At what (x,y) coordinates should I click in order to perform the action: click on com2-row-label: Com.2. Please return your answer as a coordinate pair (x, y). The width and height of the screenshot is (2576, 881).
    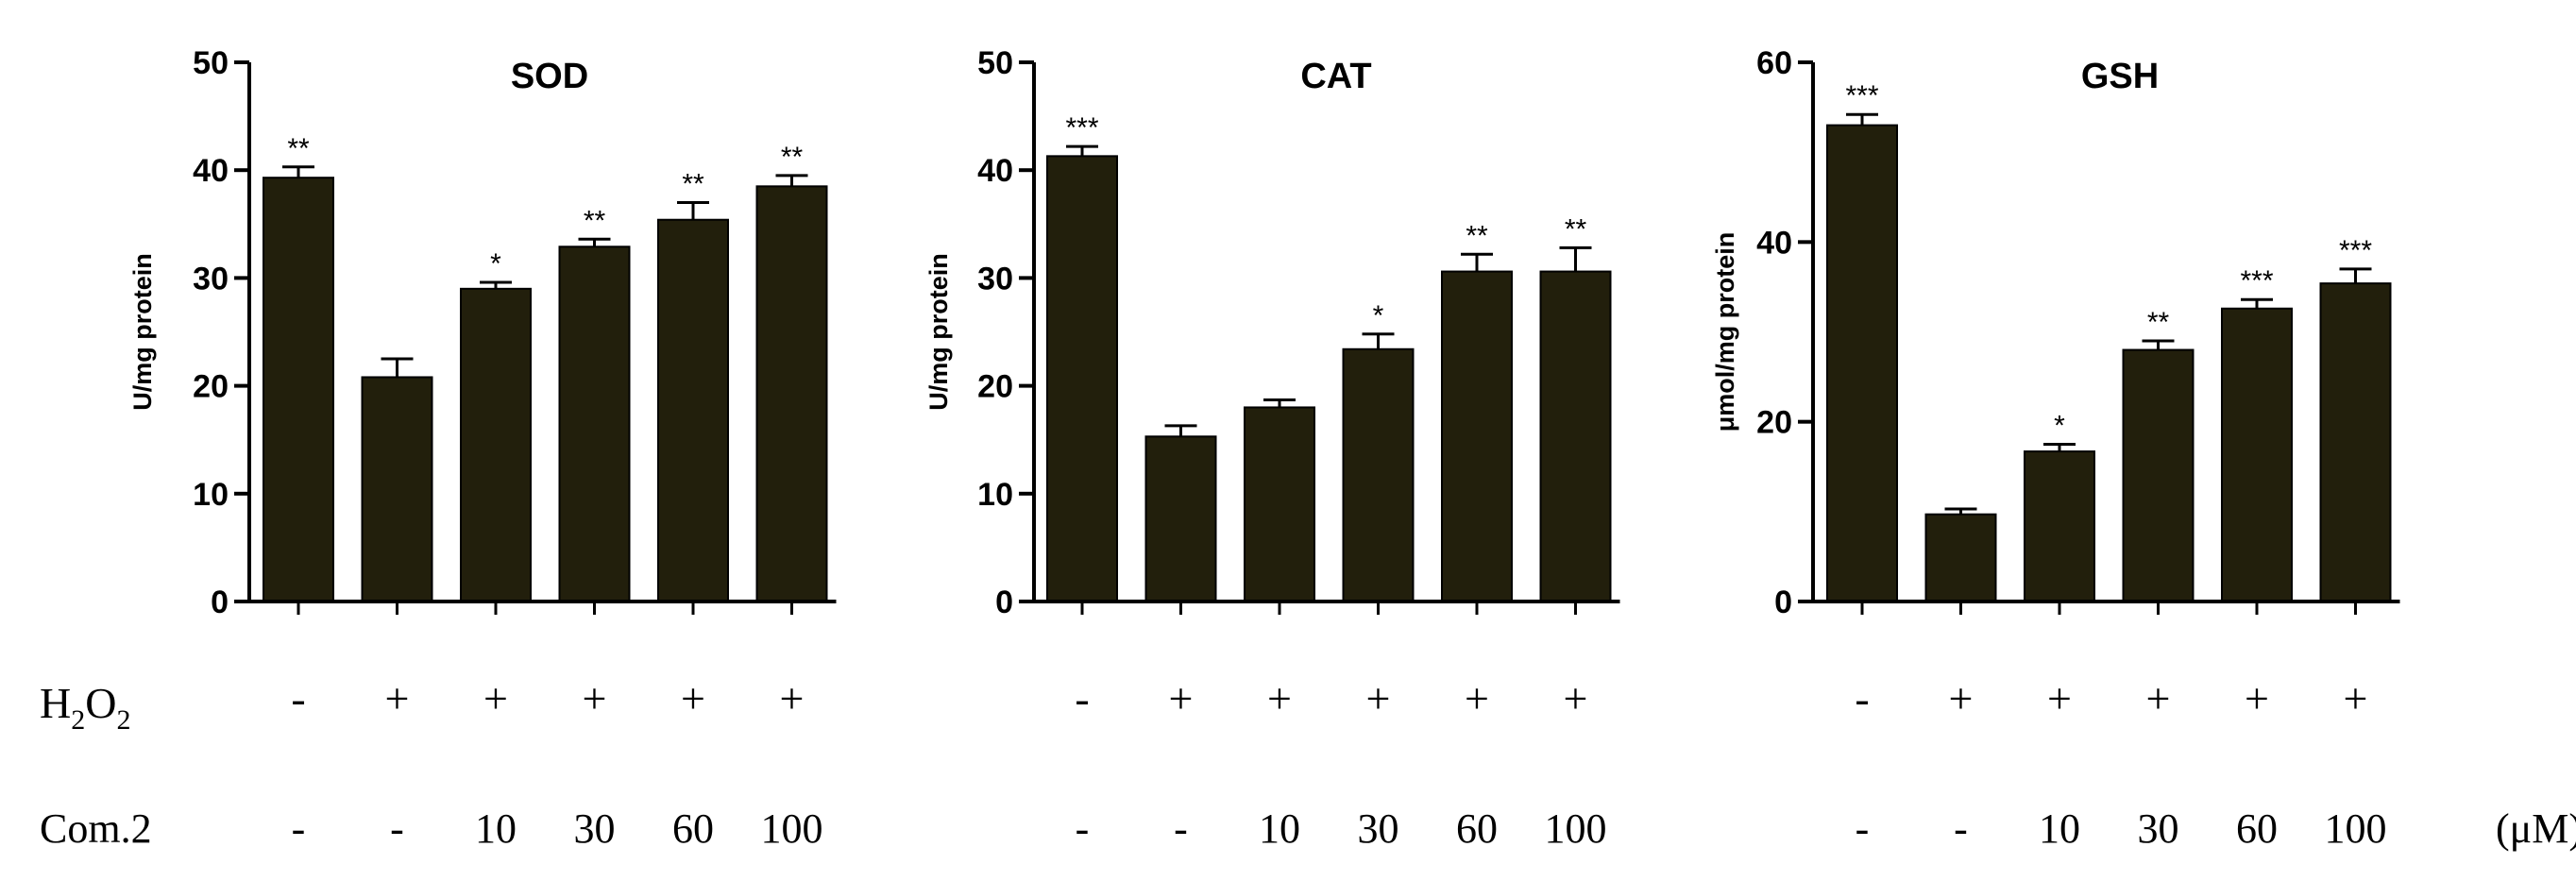
    Looking at the image, I should click on (96, 829).